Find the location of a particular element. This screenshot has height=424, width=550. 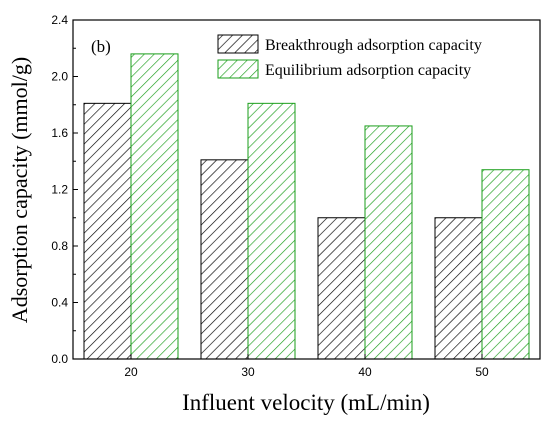

legend-label-breakthrough: Breakthrough adsorption capacity is located at coordinates (373, 45).